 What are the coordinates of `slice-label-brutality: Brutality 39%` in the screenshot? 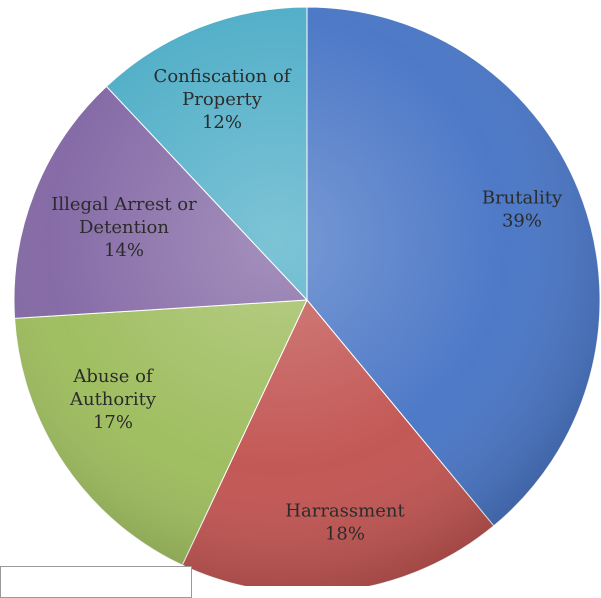 It's located at (522, 210).